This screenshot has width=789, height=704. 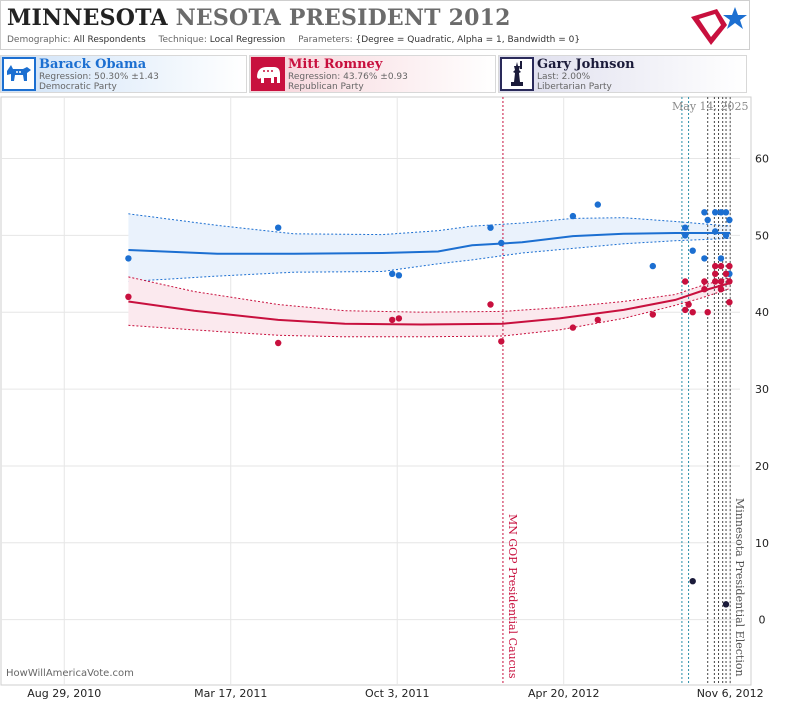 I want to click on title-state: MINNESOTA, so click(x=87, y=18).